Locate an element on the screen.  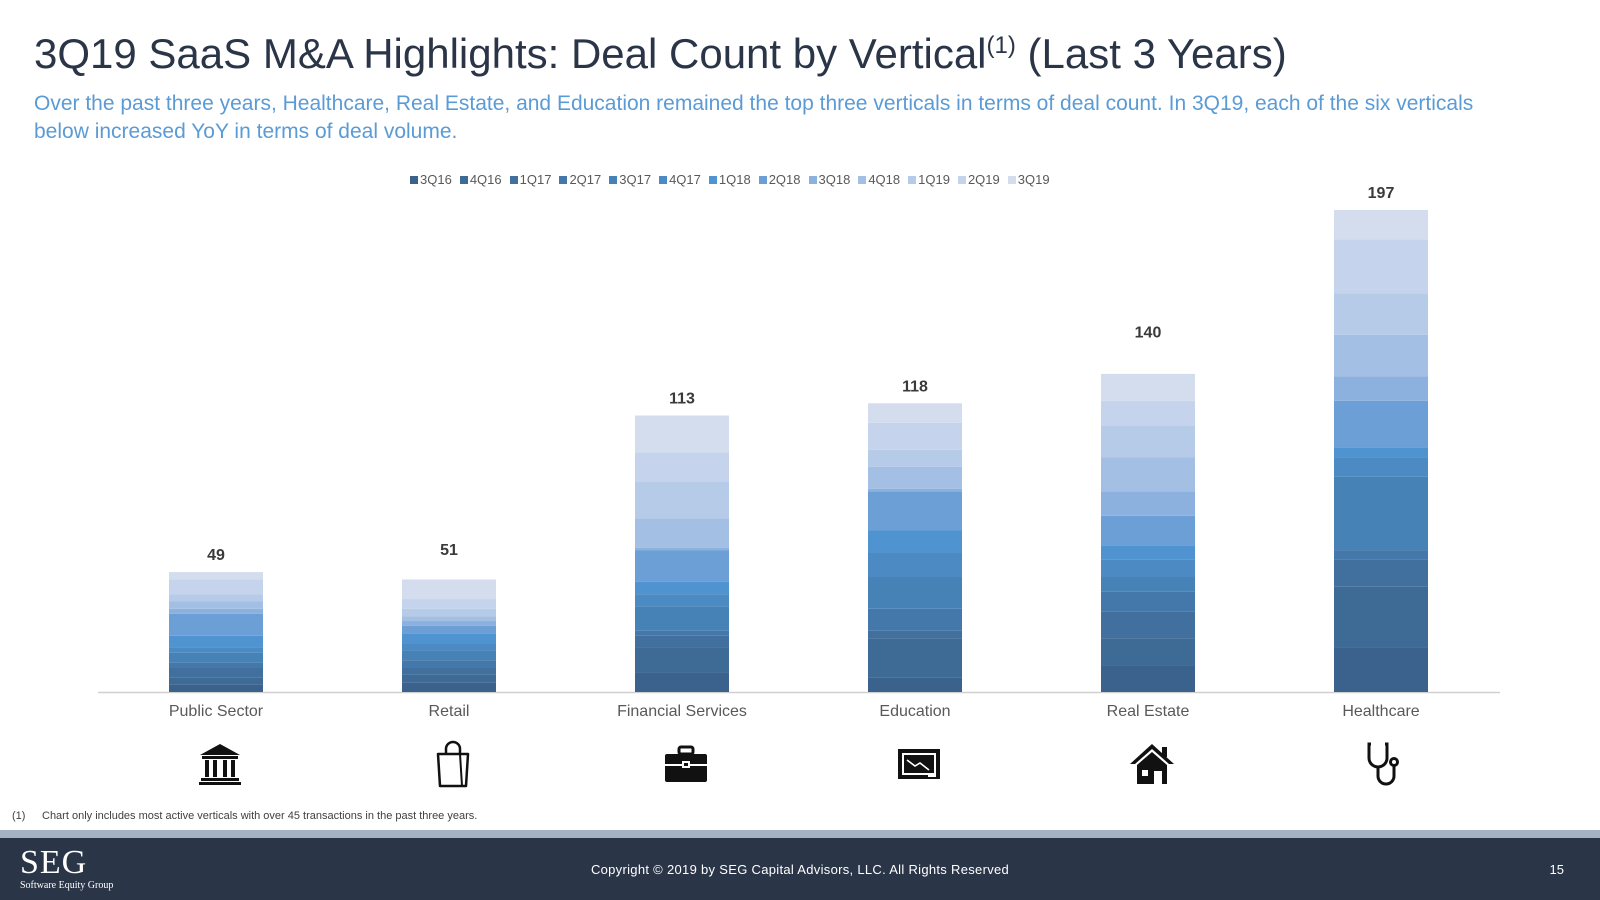
legend-label: 4Q16 is located at coordinates (485, 179).